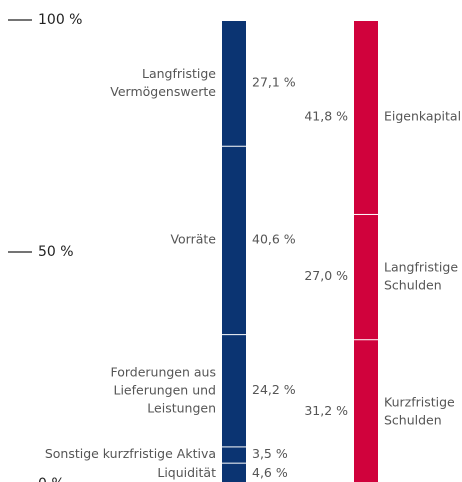 Image resolution: width=462 pixels, height=482 pixels. I want to click on value-label: 40,6 %, so click(274, 238).